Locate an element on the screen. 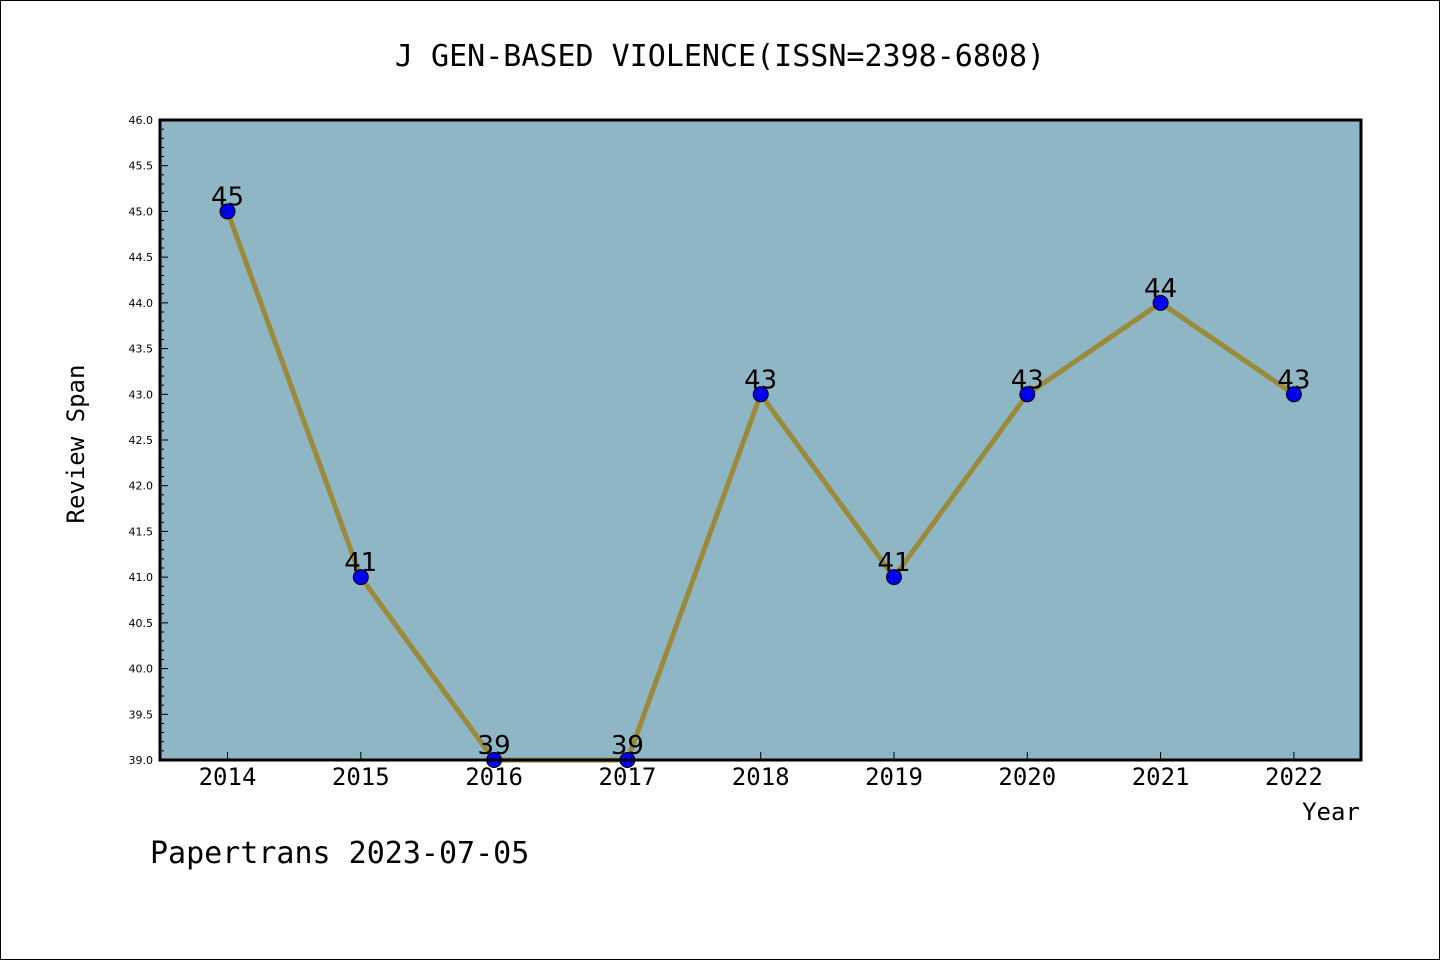 This screenshot has width=1440, height=960. y-axis-label: Review Span is located at coordinates (76, 444).